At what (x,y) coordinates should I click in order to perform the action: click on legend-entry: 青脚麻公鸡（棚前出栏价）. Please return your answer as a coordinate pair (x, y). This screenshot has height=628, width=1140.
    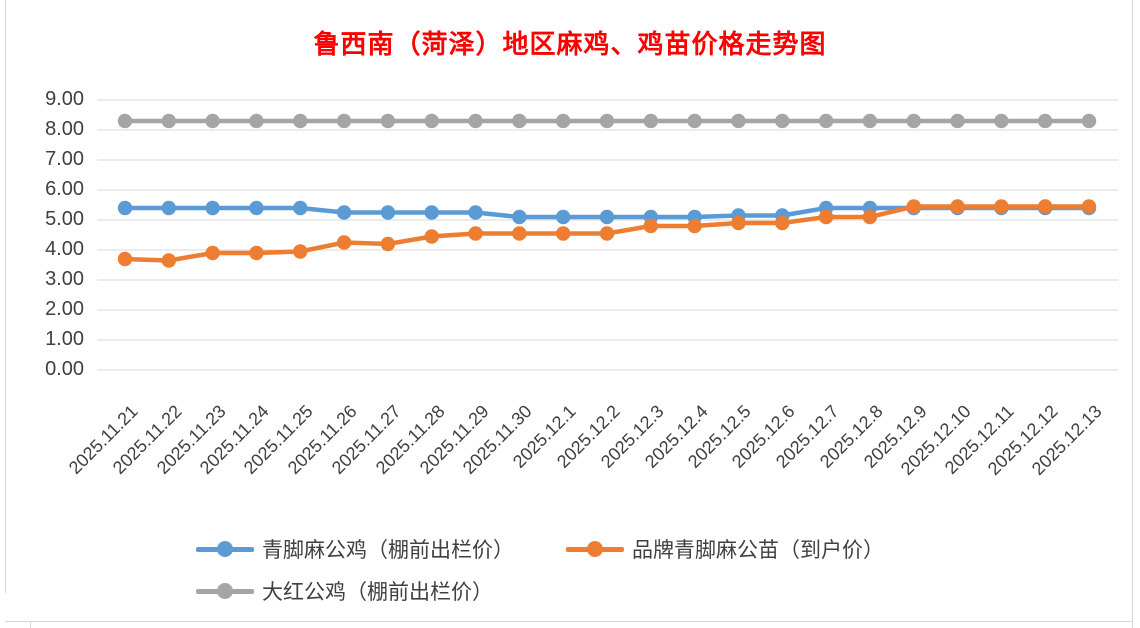
    Looking at the image, I should click on (355, 549).